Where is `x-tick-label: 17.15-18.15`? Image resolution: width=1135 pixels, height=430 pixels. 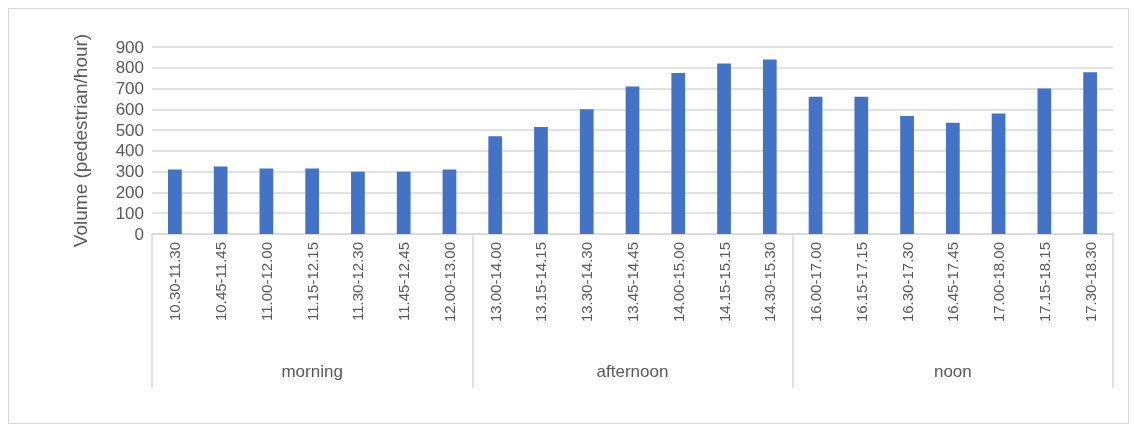 x-tick-label: 17.15-18.15 is located at coordinates (1044, 282).